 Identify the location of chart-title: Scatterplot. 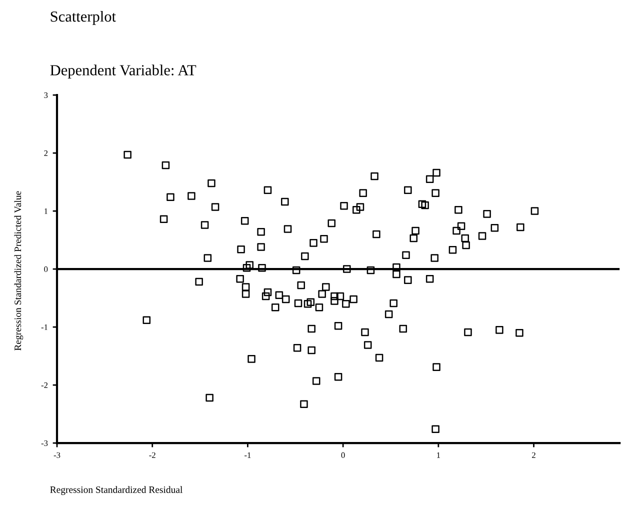
(83, 17).